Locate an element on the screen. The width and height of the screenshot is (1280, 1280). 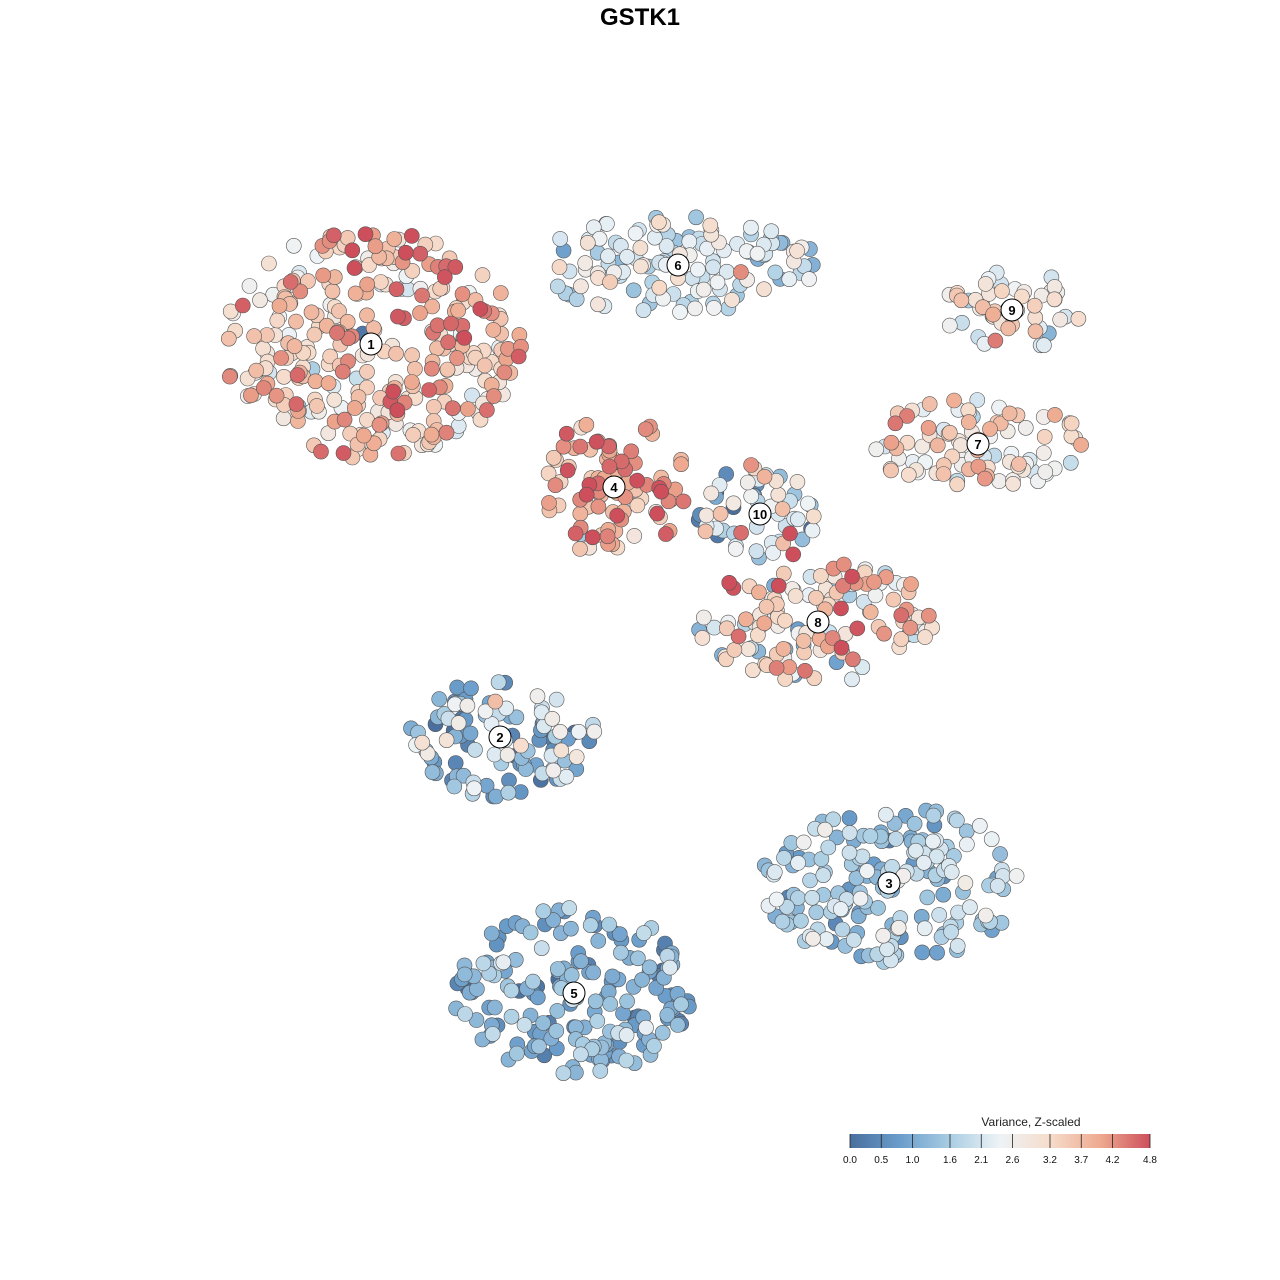
cluster-label-text: 2 is located at coordinates (499, 737).